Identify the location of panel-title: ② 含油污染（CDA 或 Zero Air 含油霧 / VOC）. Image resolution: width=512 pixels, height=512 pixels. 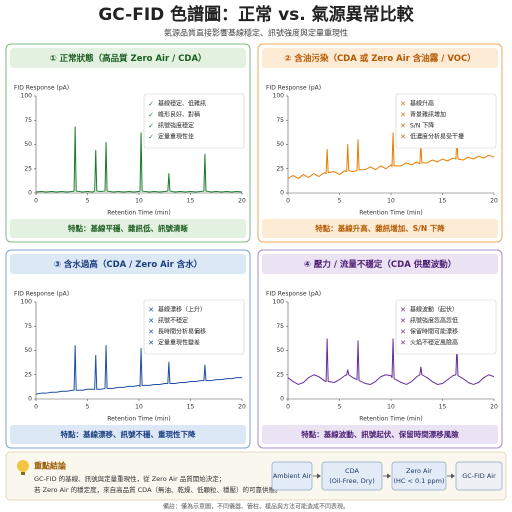
(379, 58).